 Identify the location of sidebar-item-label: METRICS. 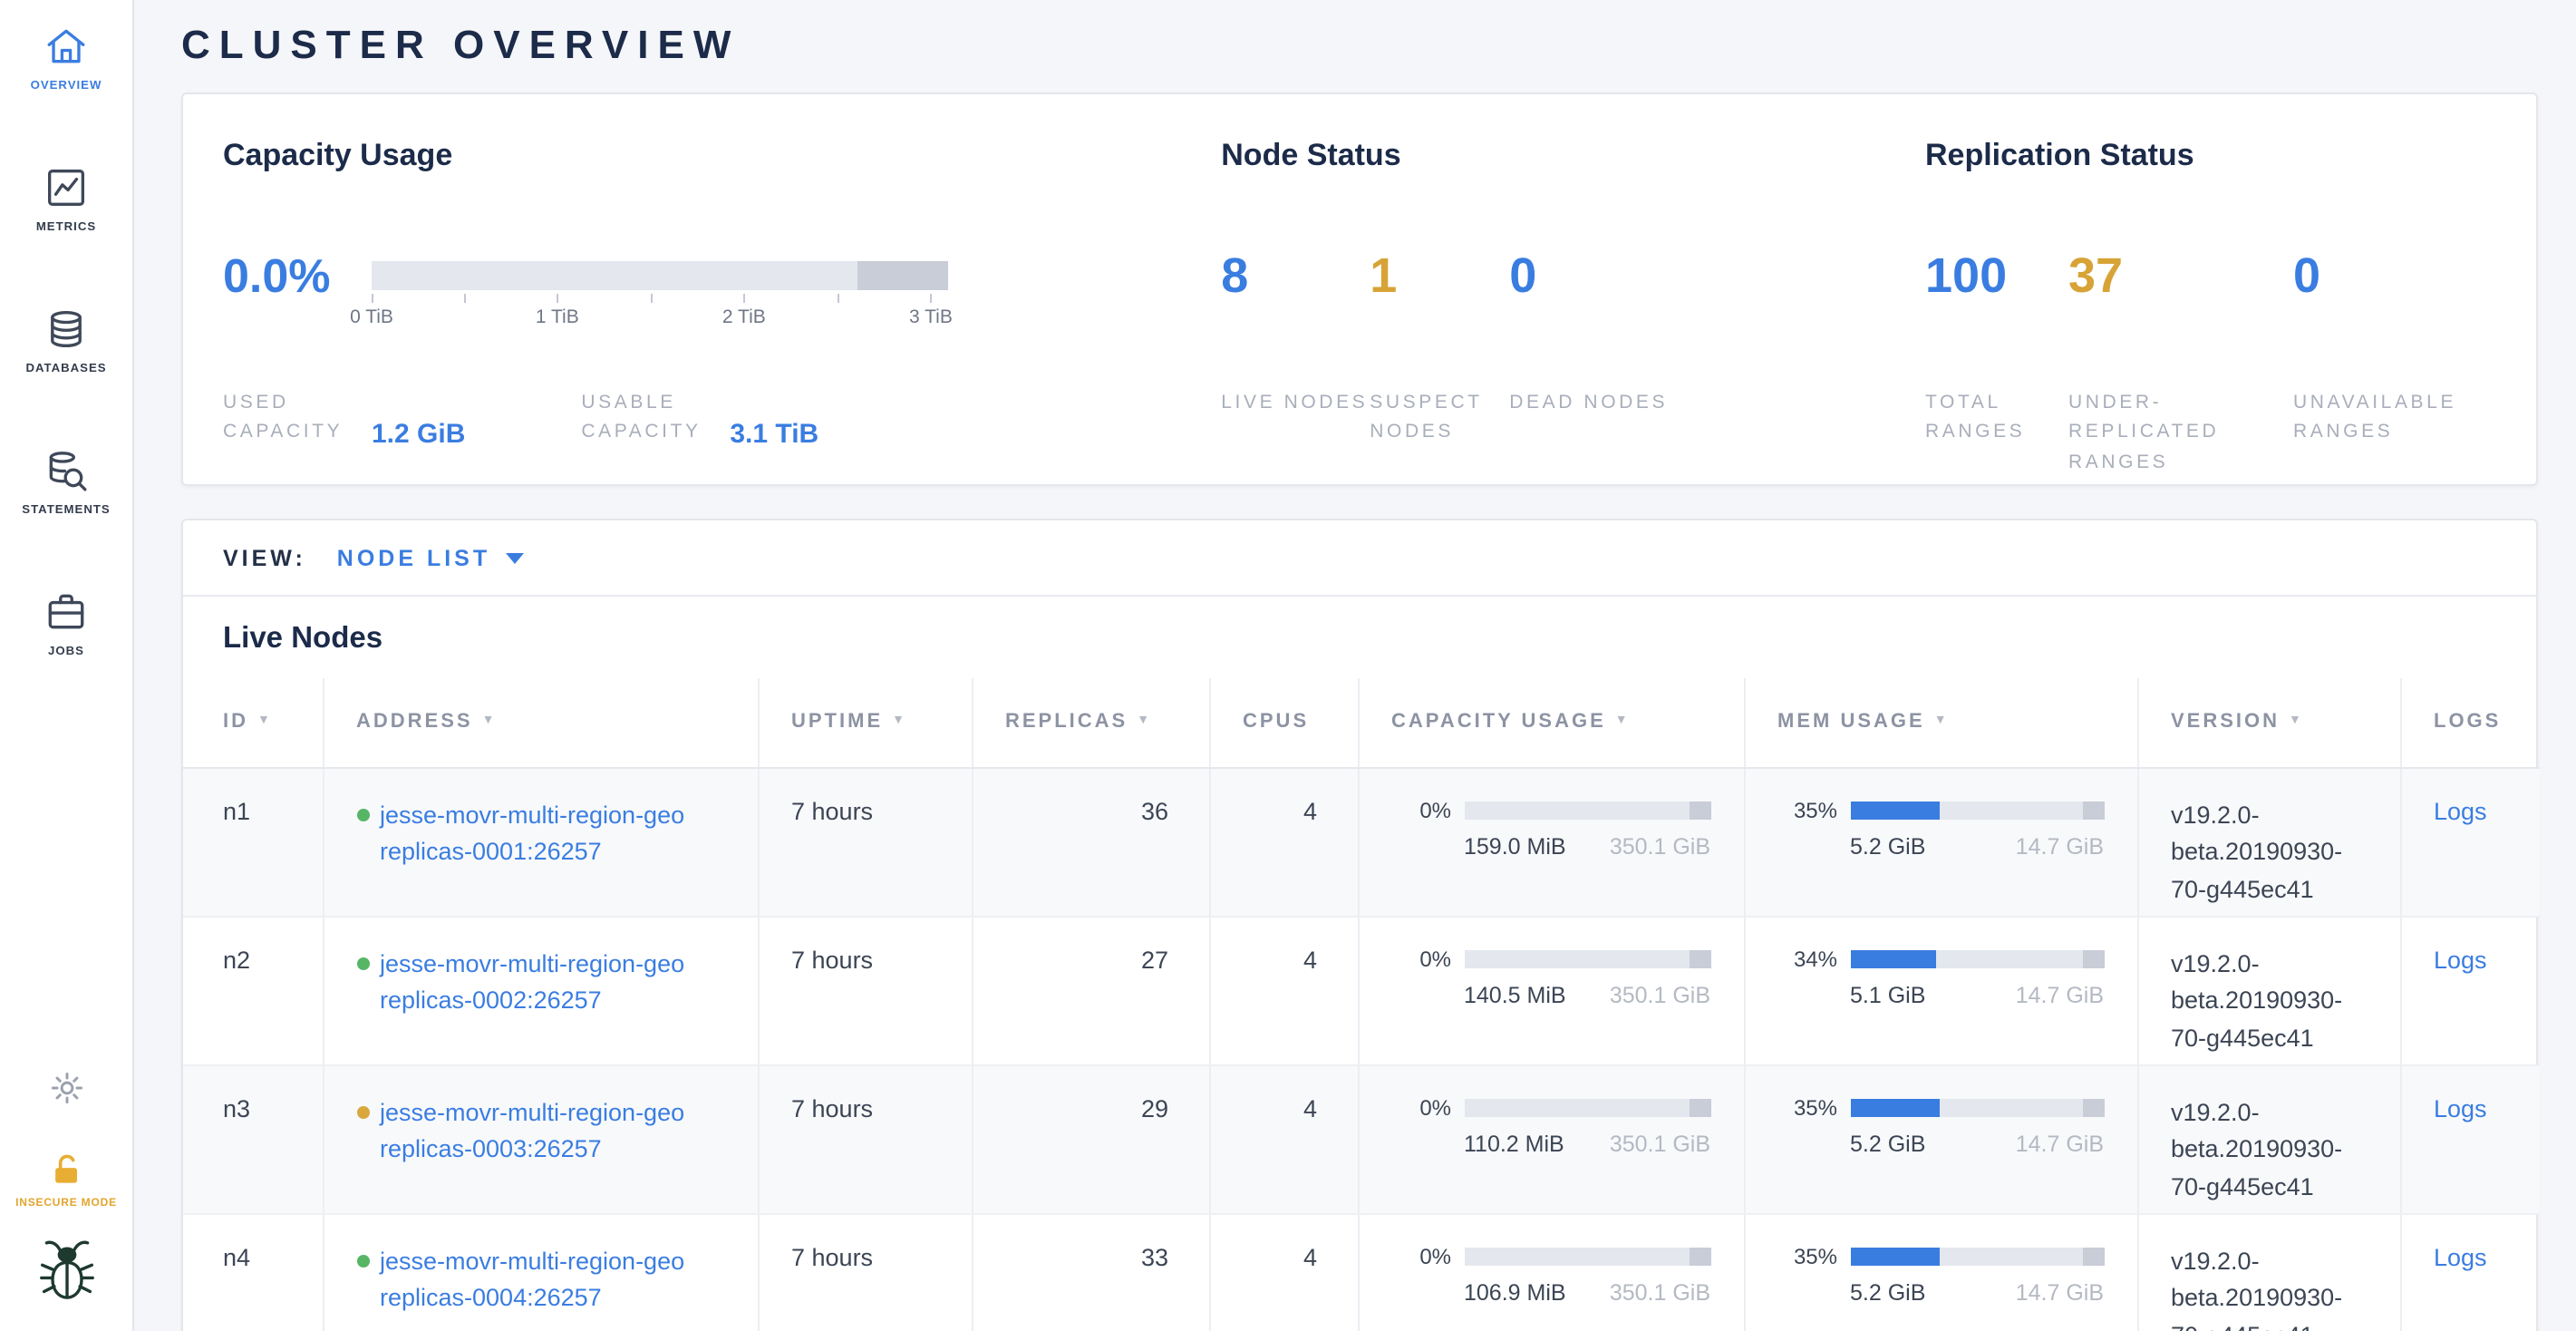
(66, 228).